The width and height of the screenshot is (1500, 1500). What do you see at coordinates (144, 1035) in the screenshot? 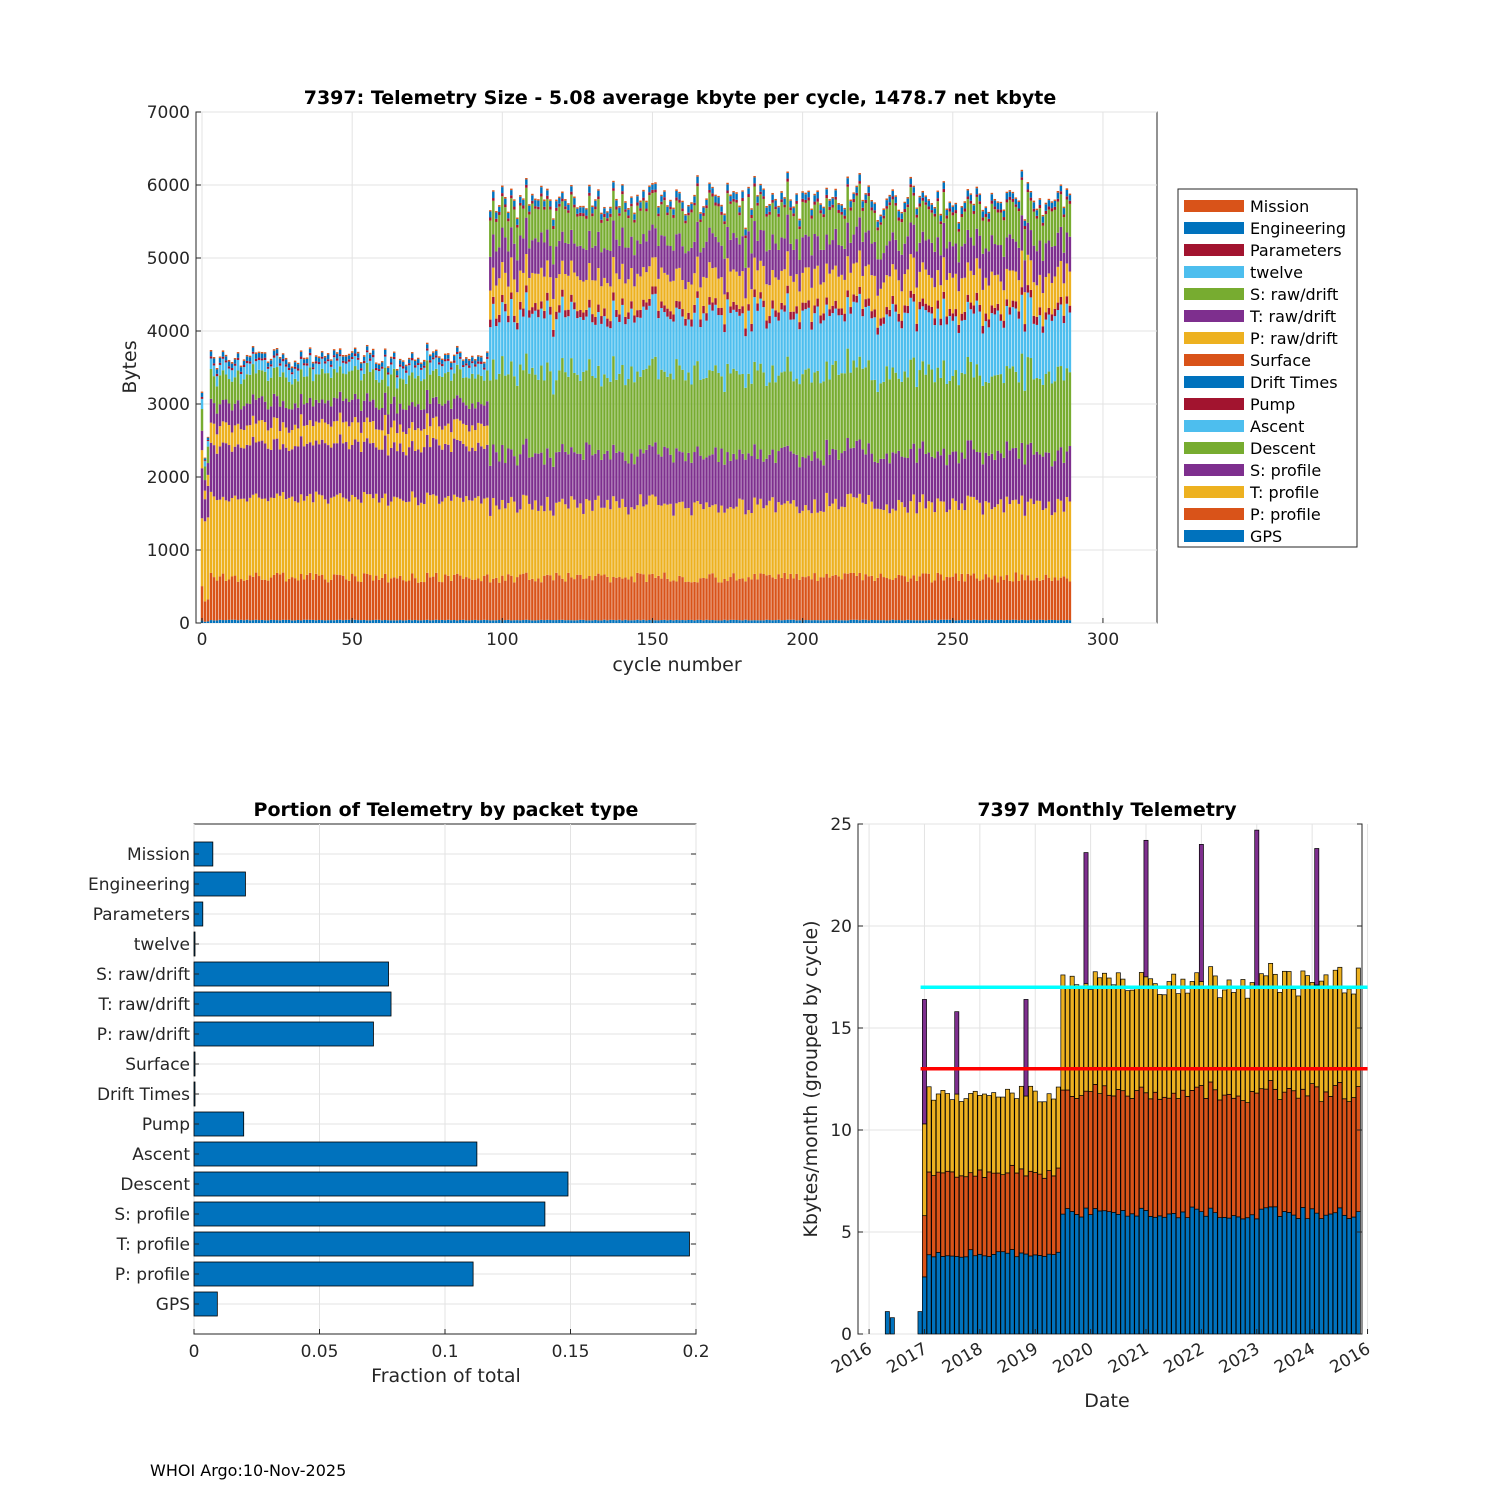
I see `bl-category-label: P: raw/drift` at bounding box center [144, 1035].